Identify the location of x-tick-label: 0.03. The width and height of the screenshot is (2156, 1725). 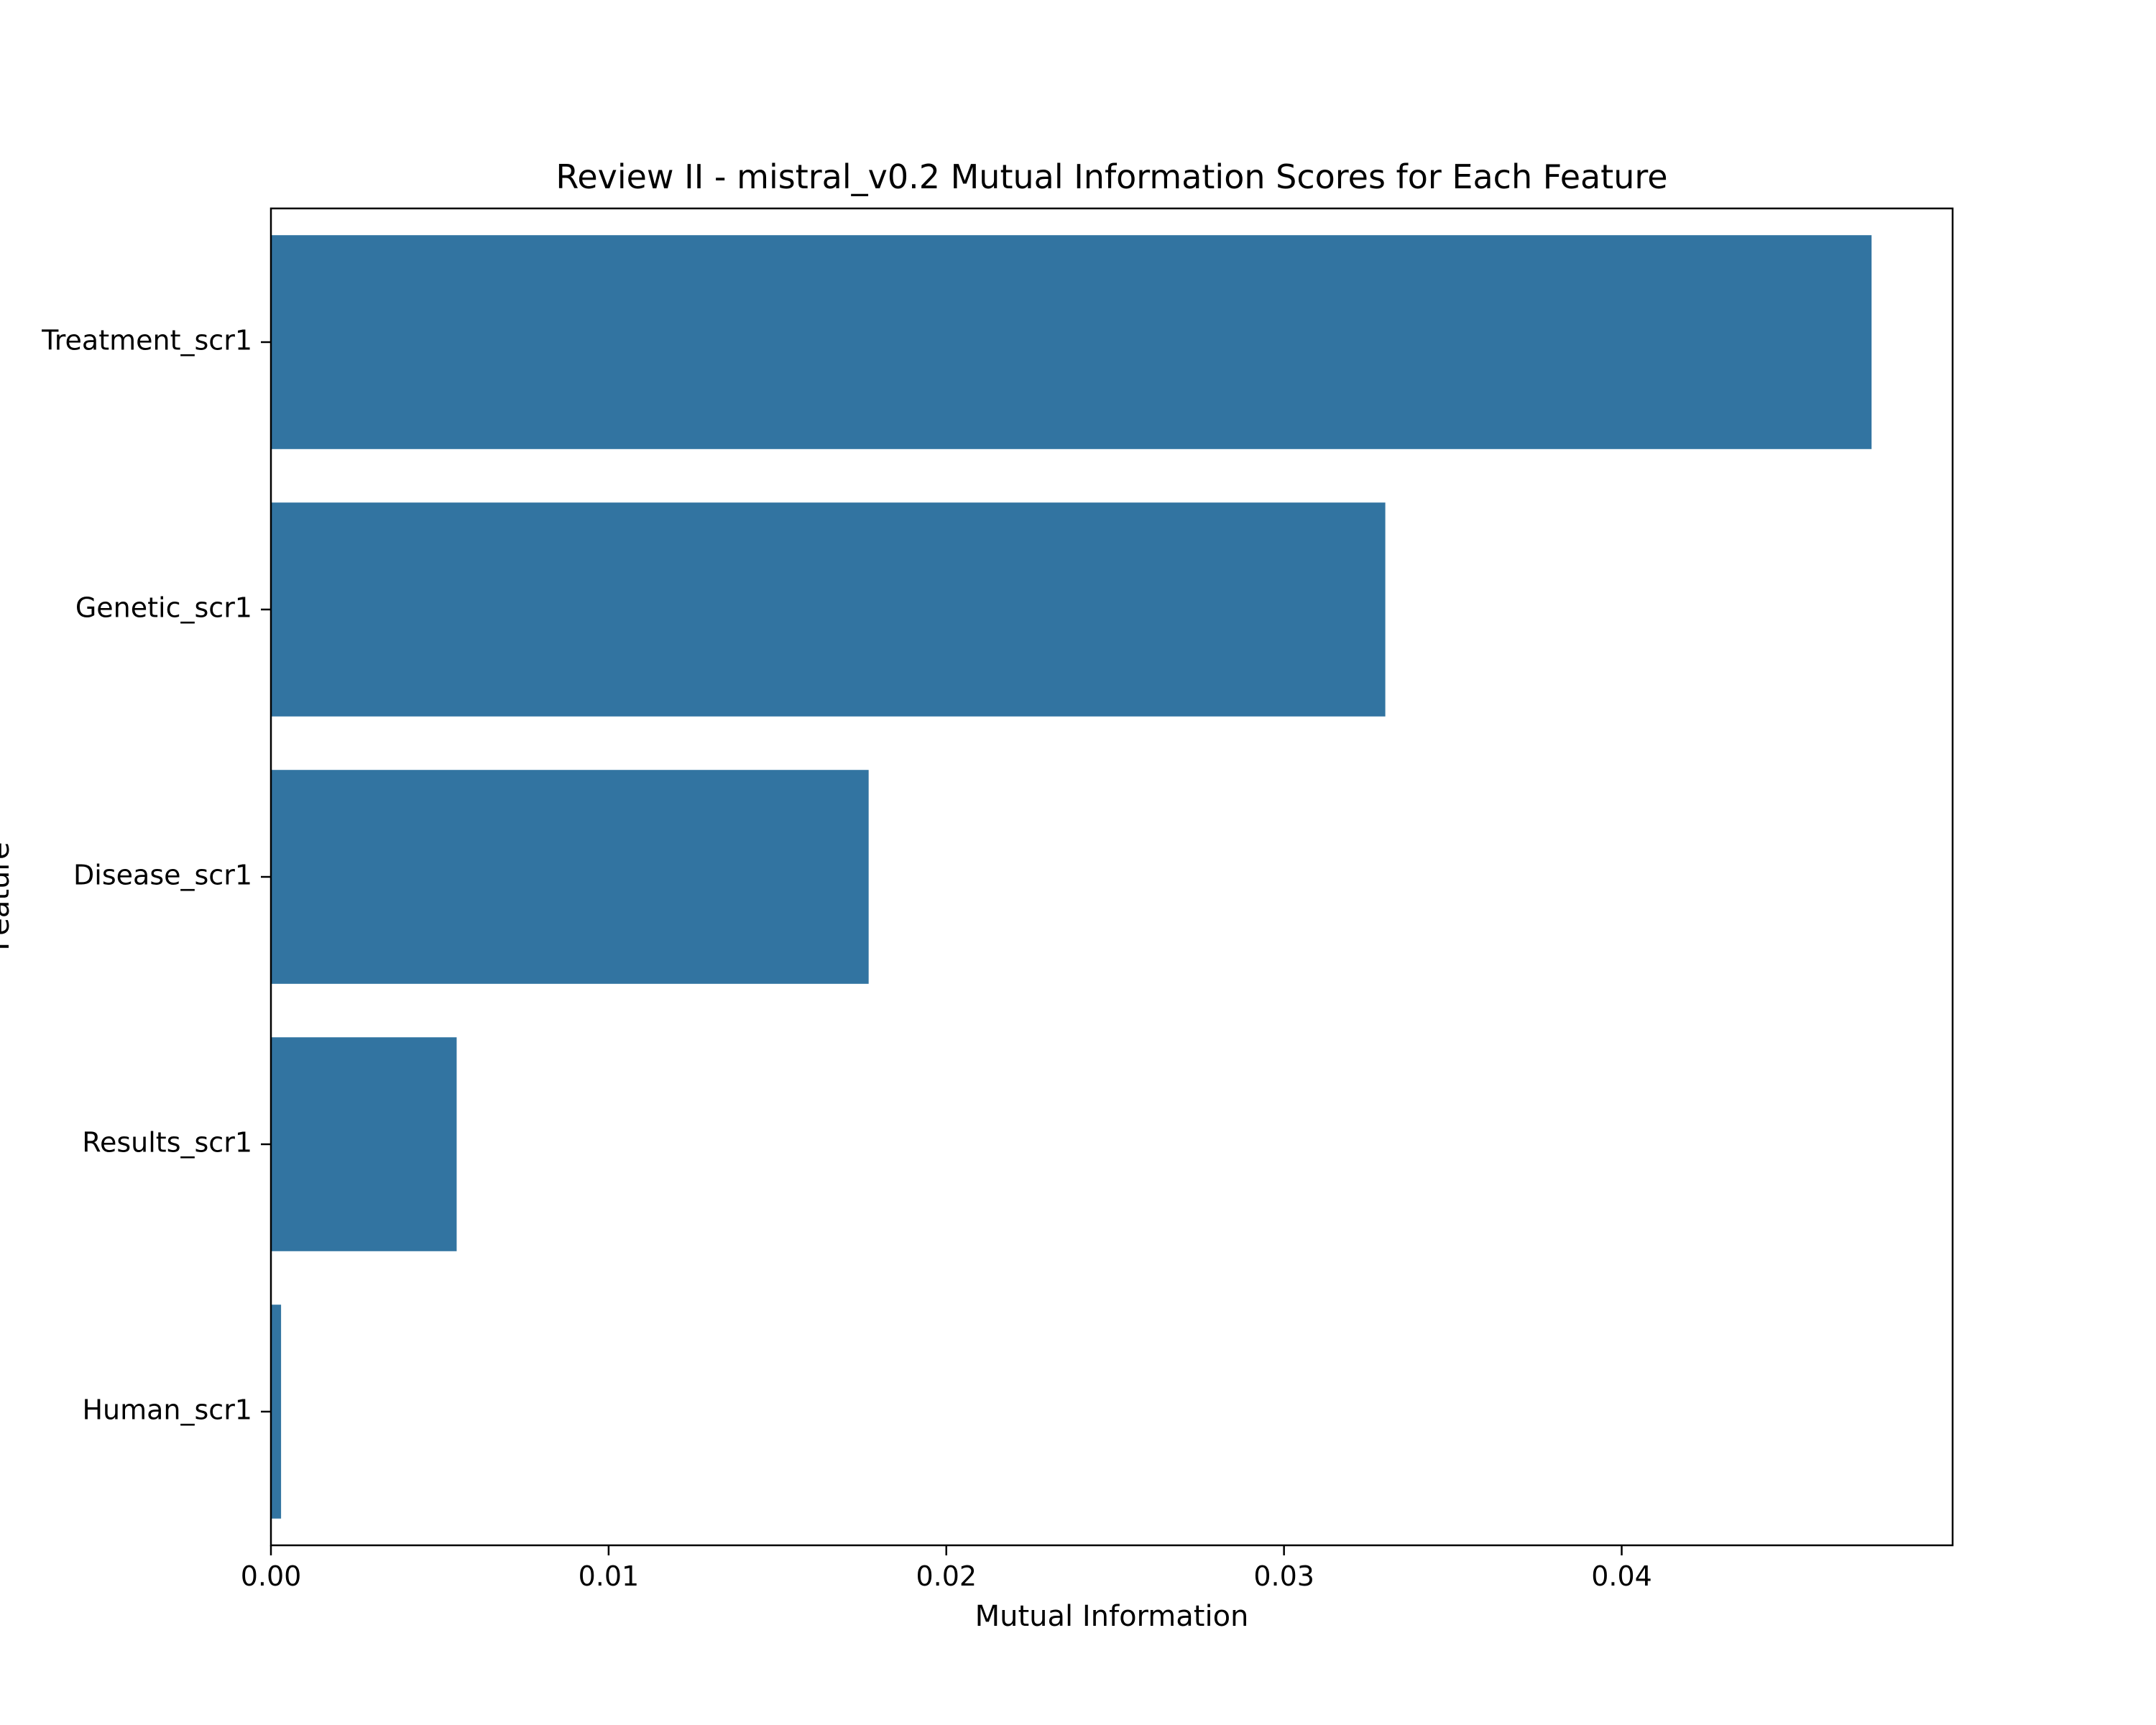
(1283, 1576).